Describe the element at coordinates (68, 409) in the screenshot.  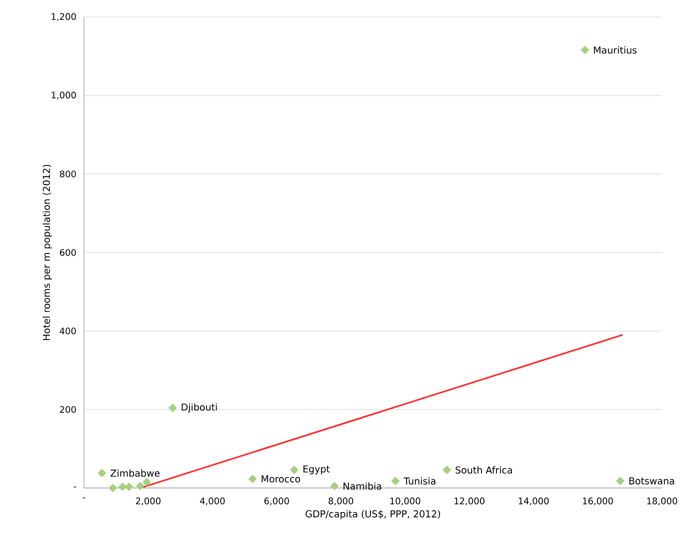
I see `y-tick-label: 200` at that location.